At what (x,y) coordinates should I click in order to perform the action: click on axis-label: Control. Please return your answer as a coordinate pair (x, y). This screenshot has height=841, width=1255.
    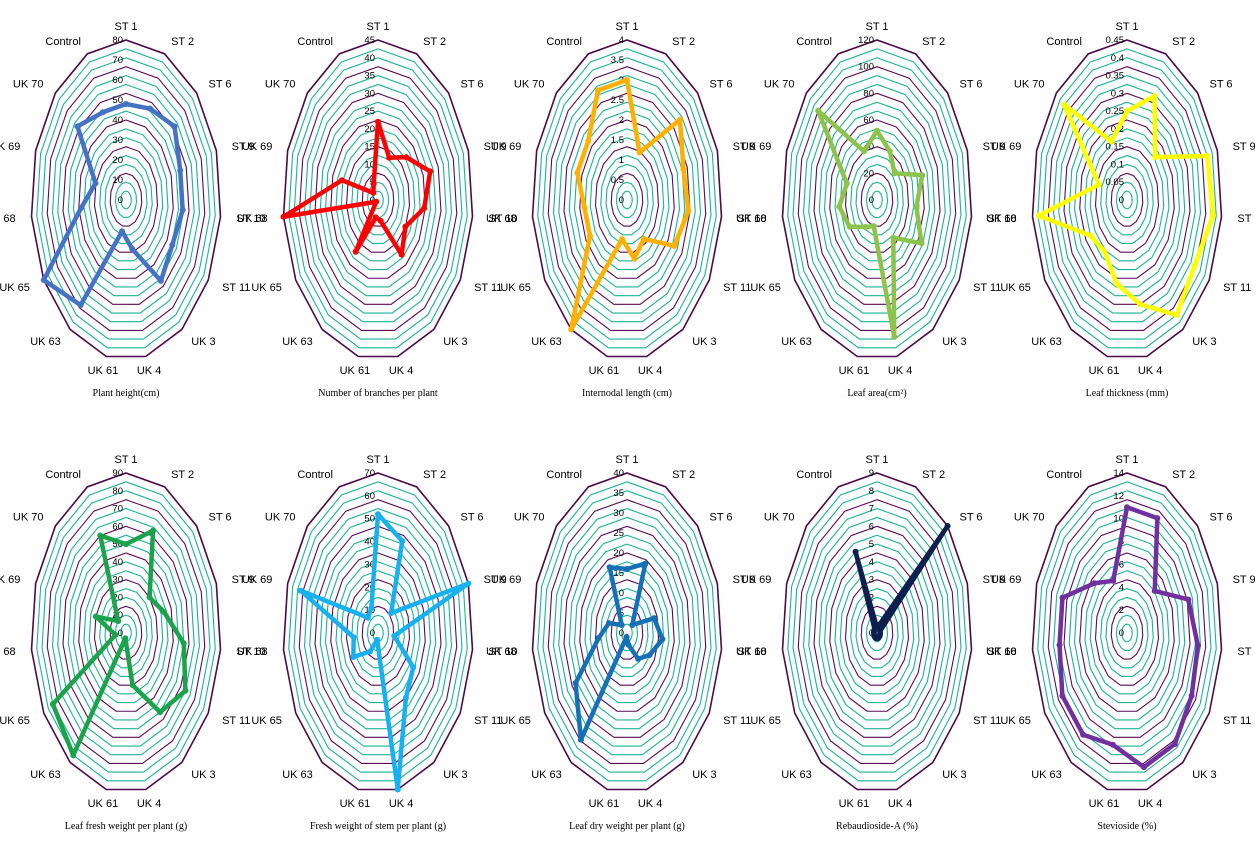
    Looking at the image, I should click on (813, 42).